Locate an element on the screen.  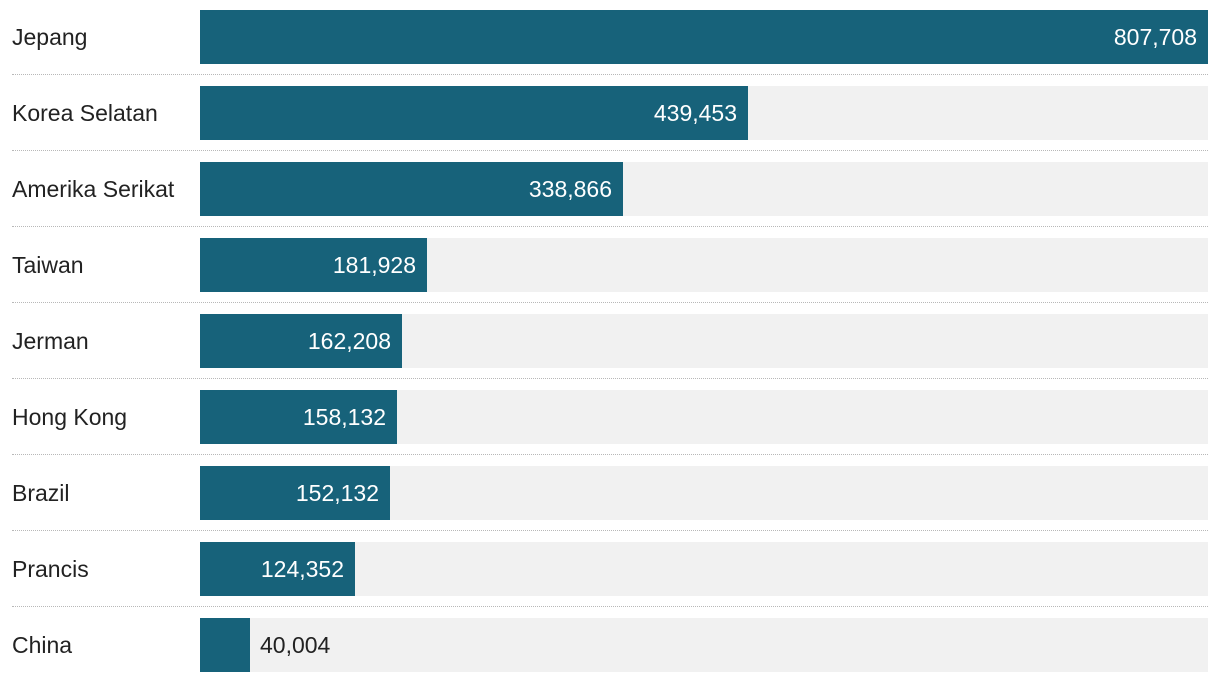
bar-track: 338,866 is located at coordinates (704, 189).